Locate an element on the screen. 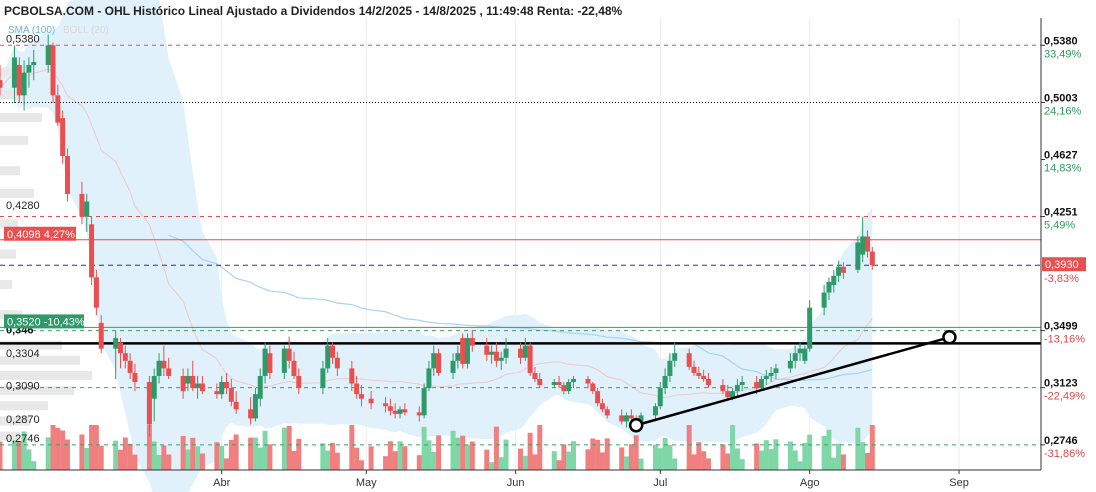 This screenshot has width=1096, height=492. marker-green-label: 0,3520 -10,43% is located at coordinates (46, 322).